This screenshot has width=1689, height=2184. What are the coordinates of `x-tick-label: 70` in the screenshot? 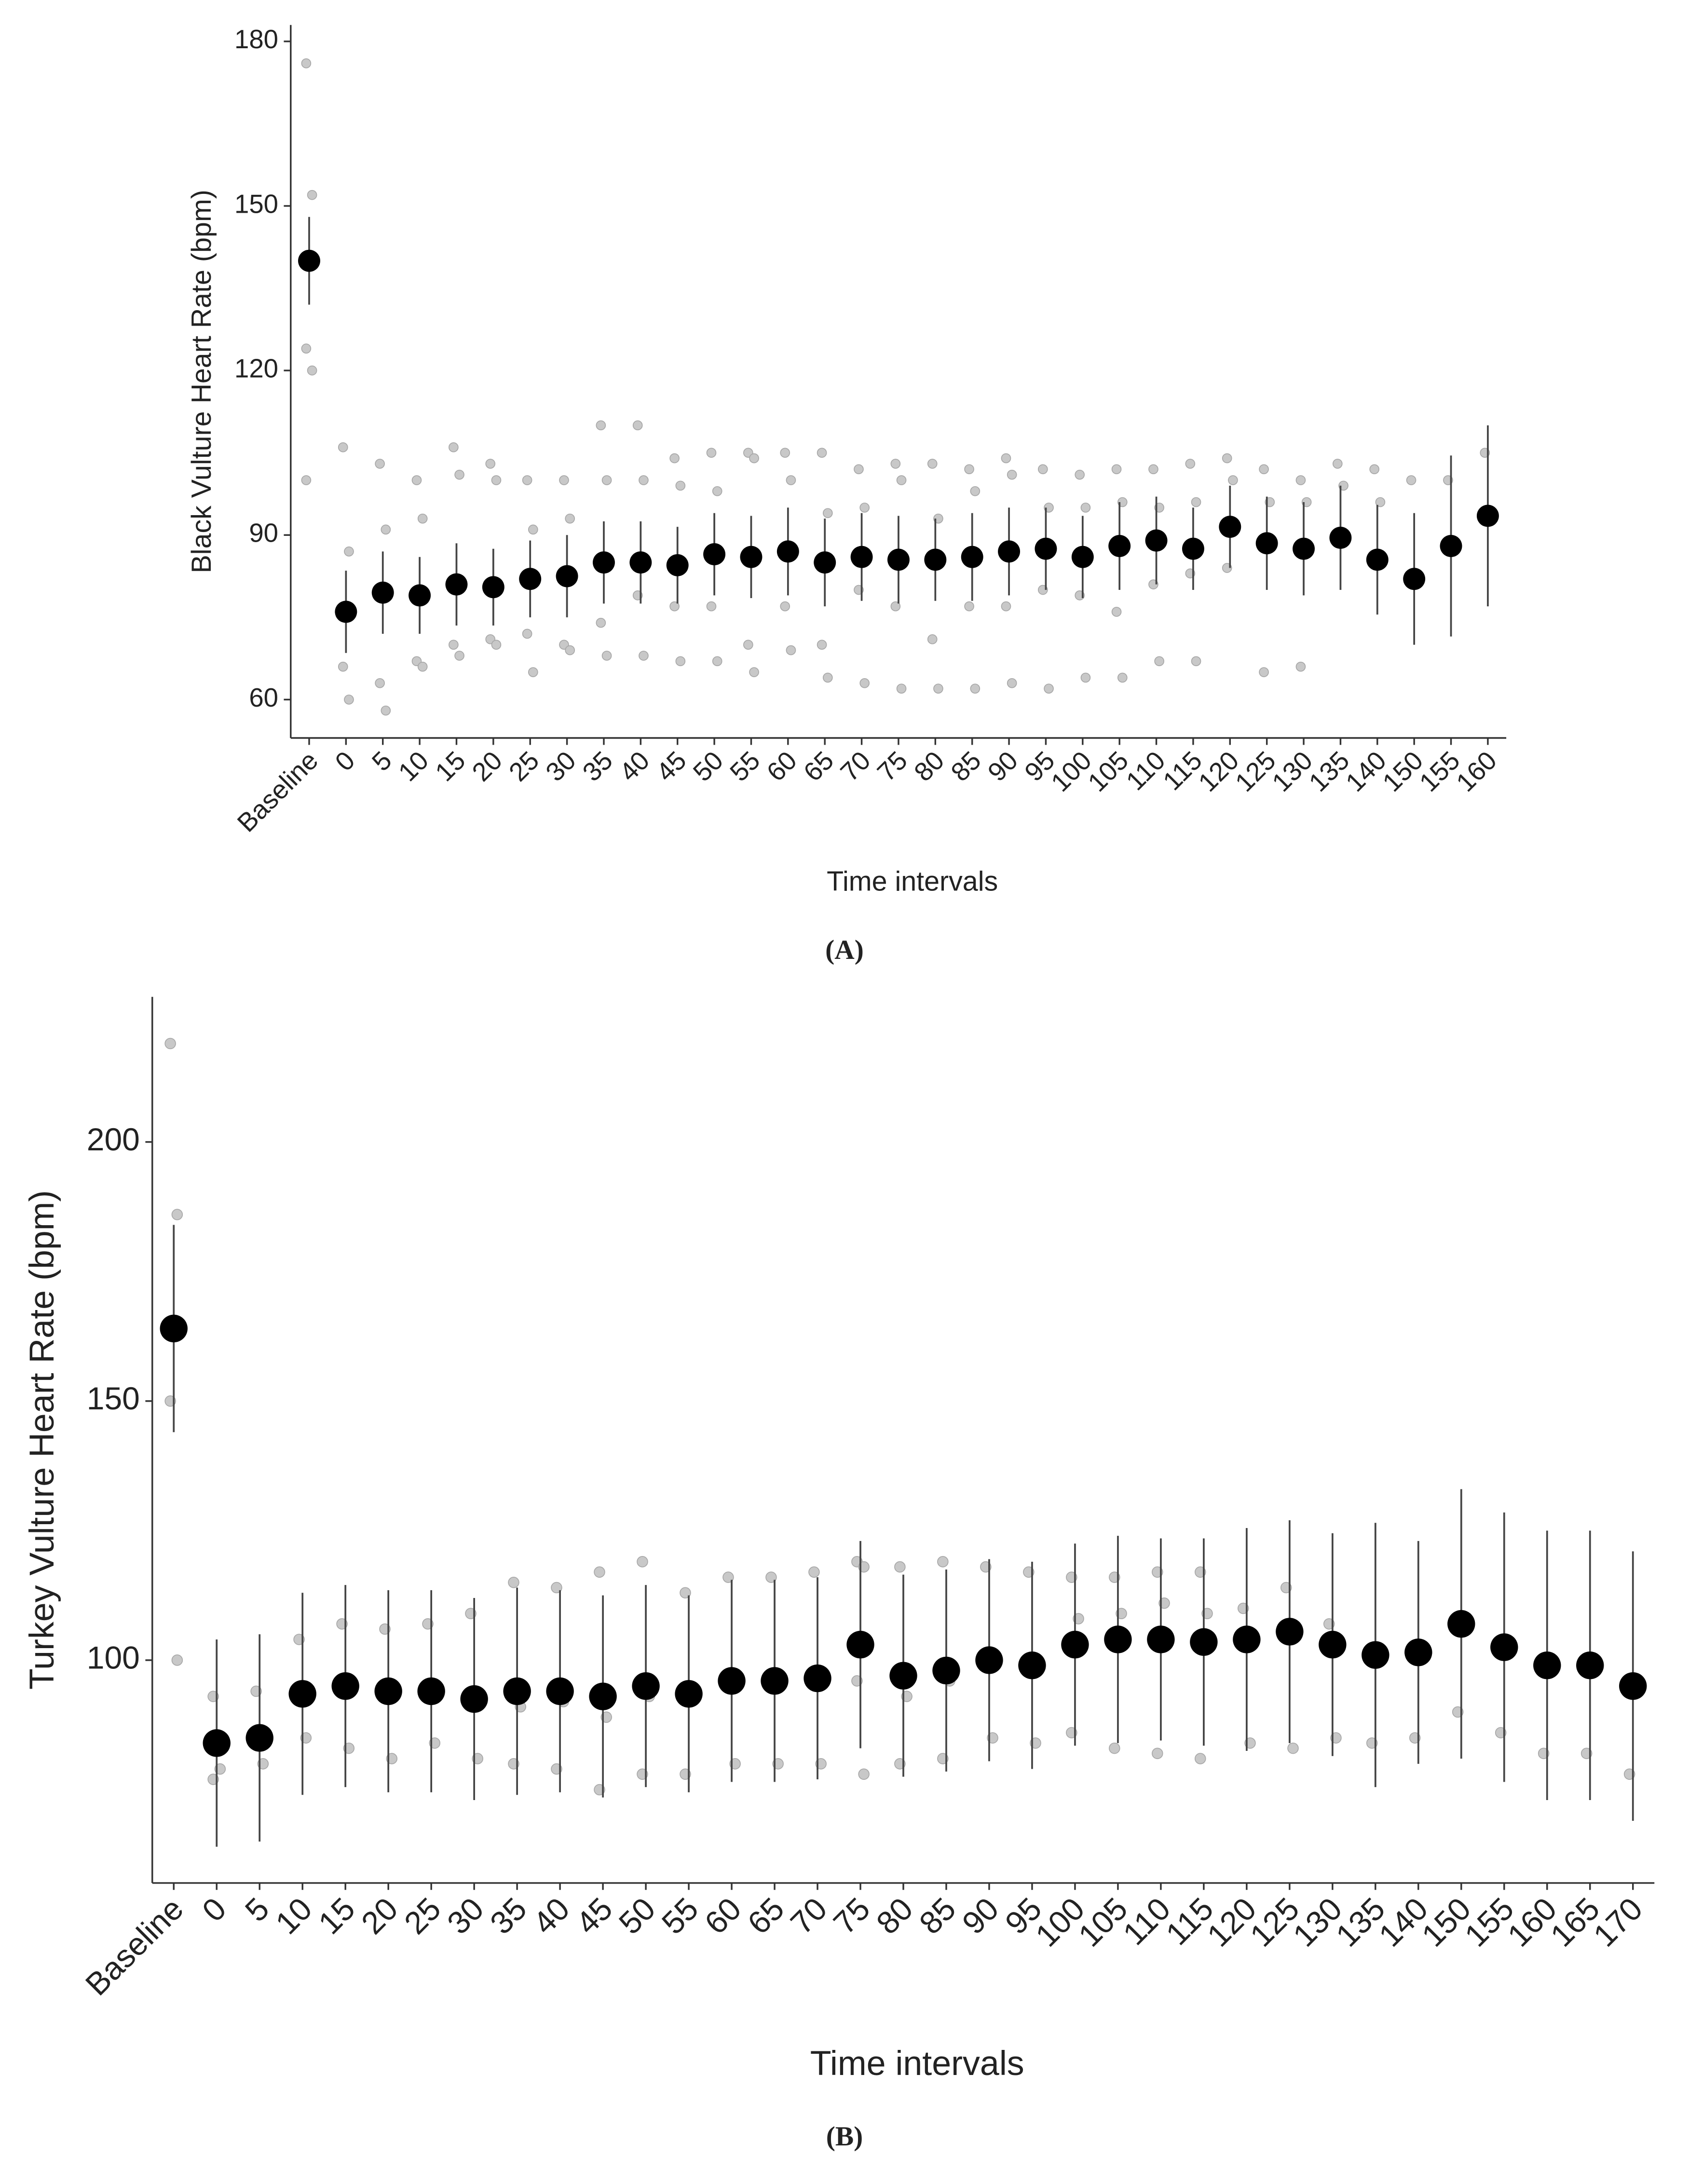 It's located at (856, 766).